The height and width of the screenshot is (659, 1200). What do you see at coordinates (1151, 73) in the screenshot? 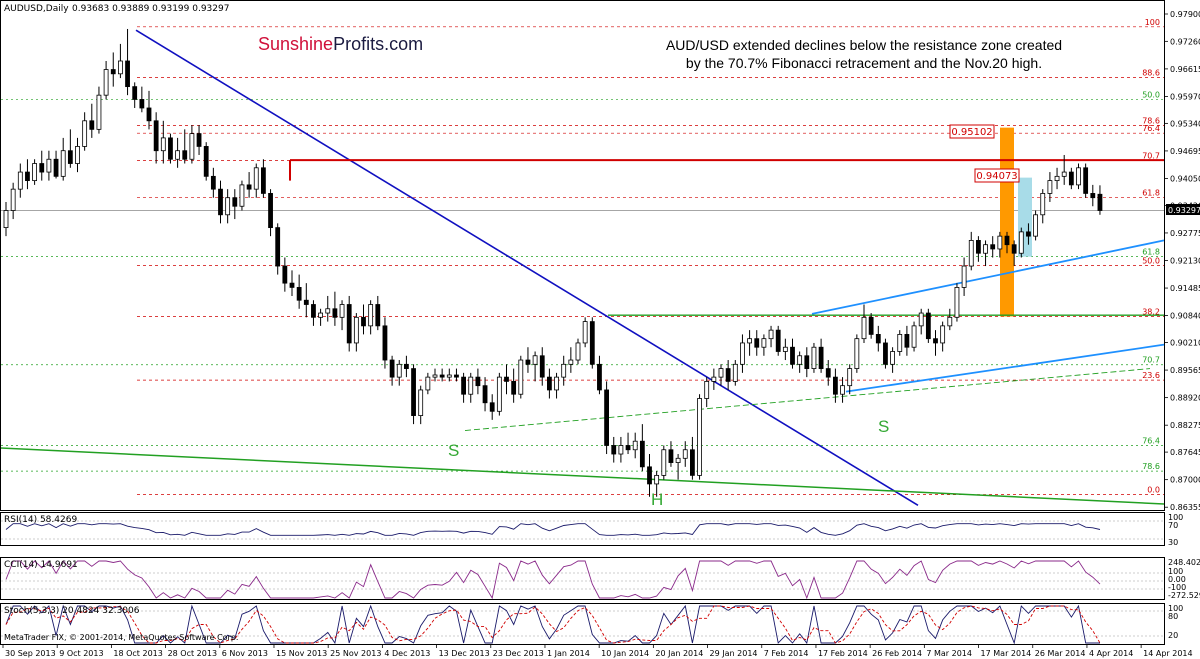
I see `fib-label-red: 88.6` at bounding box center [1151, 73].